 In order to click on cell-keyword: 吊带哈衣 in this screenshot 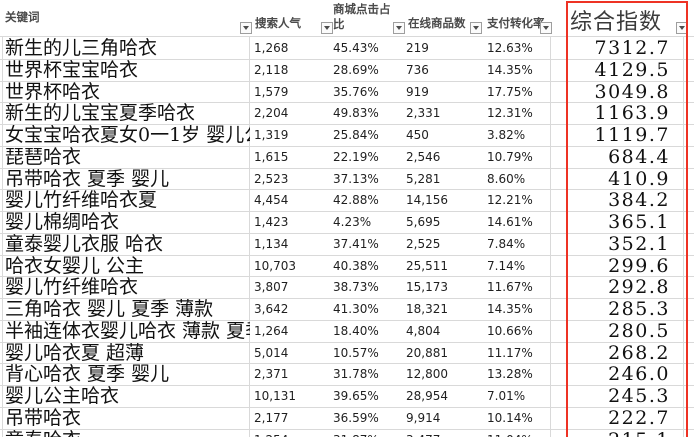, I will do `click(43, 418)`.